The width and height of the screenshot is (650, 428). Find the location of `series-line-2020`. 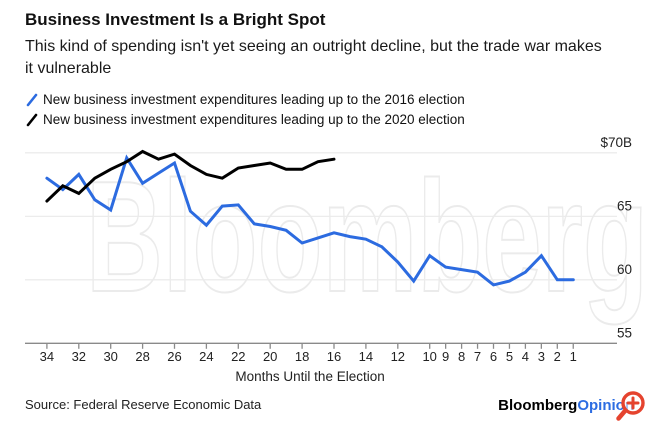

series-line-2020 is located at coordinates (190, 176).